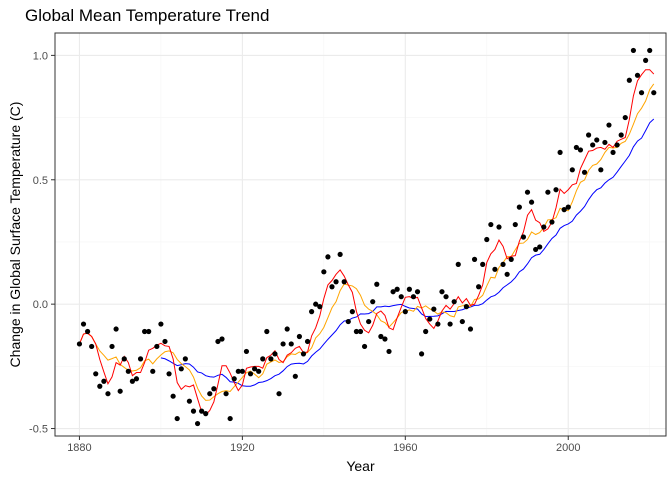 Image resolution: width=672 pixels, height=480 pixels. What do you see at coordinates (405, 448) in the screenshot?
I see `x-tick-label: 1960` at bounding box center [405, 448].